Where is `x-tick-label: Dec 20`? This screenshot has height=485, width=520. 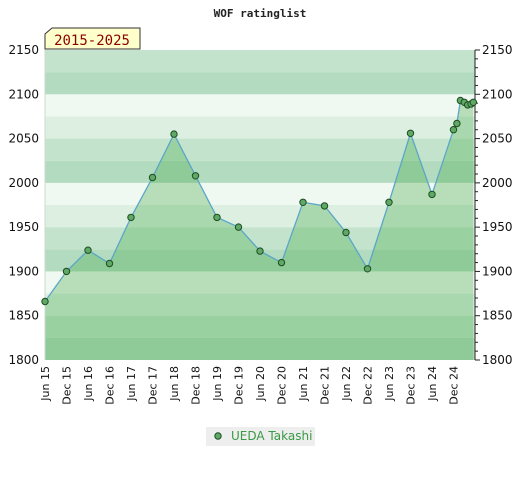
x-tick-label: Dec 20 is located at coordinates (282, 385).